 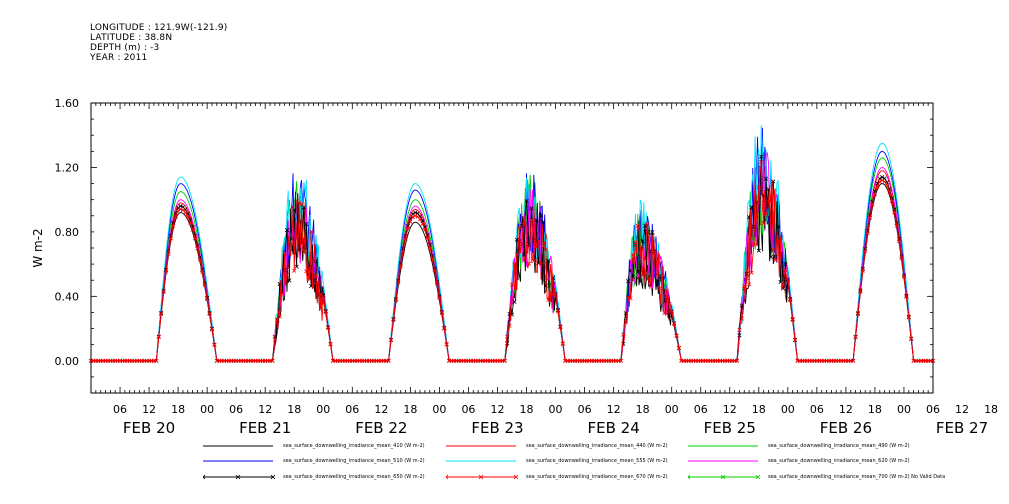 What do you see at coordinates (67, 232) in the screenshot?
I see `y-tick-label: 0.80` at bounding box center [67, 232].